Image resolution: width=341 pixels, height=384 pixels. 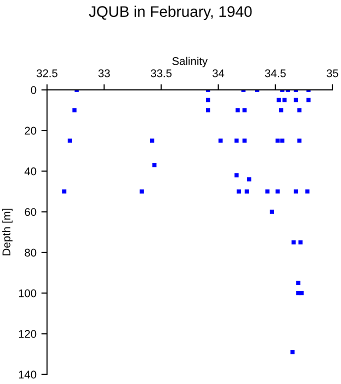 What do you see at coordinates (30, 171) in the screenshot?
I see `y-tick-label: 40` at bounding box center [30, 171].